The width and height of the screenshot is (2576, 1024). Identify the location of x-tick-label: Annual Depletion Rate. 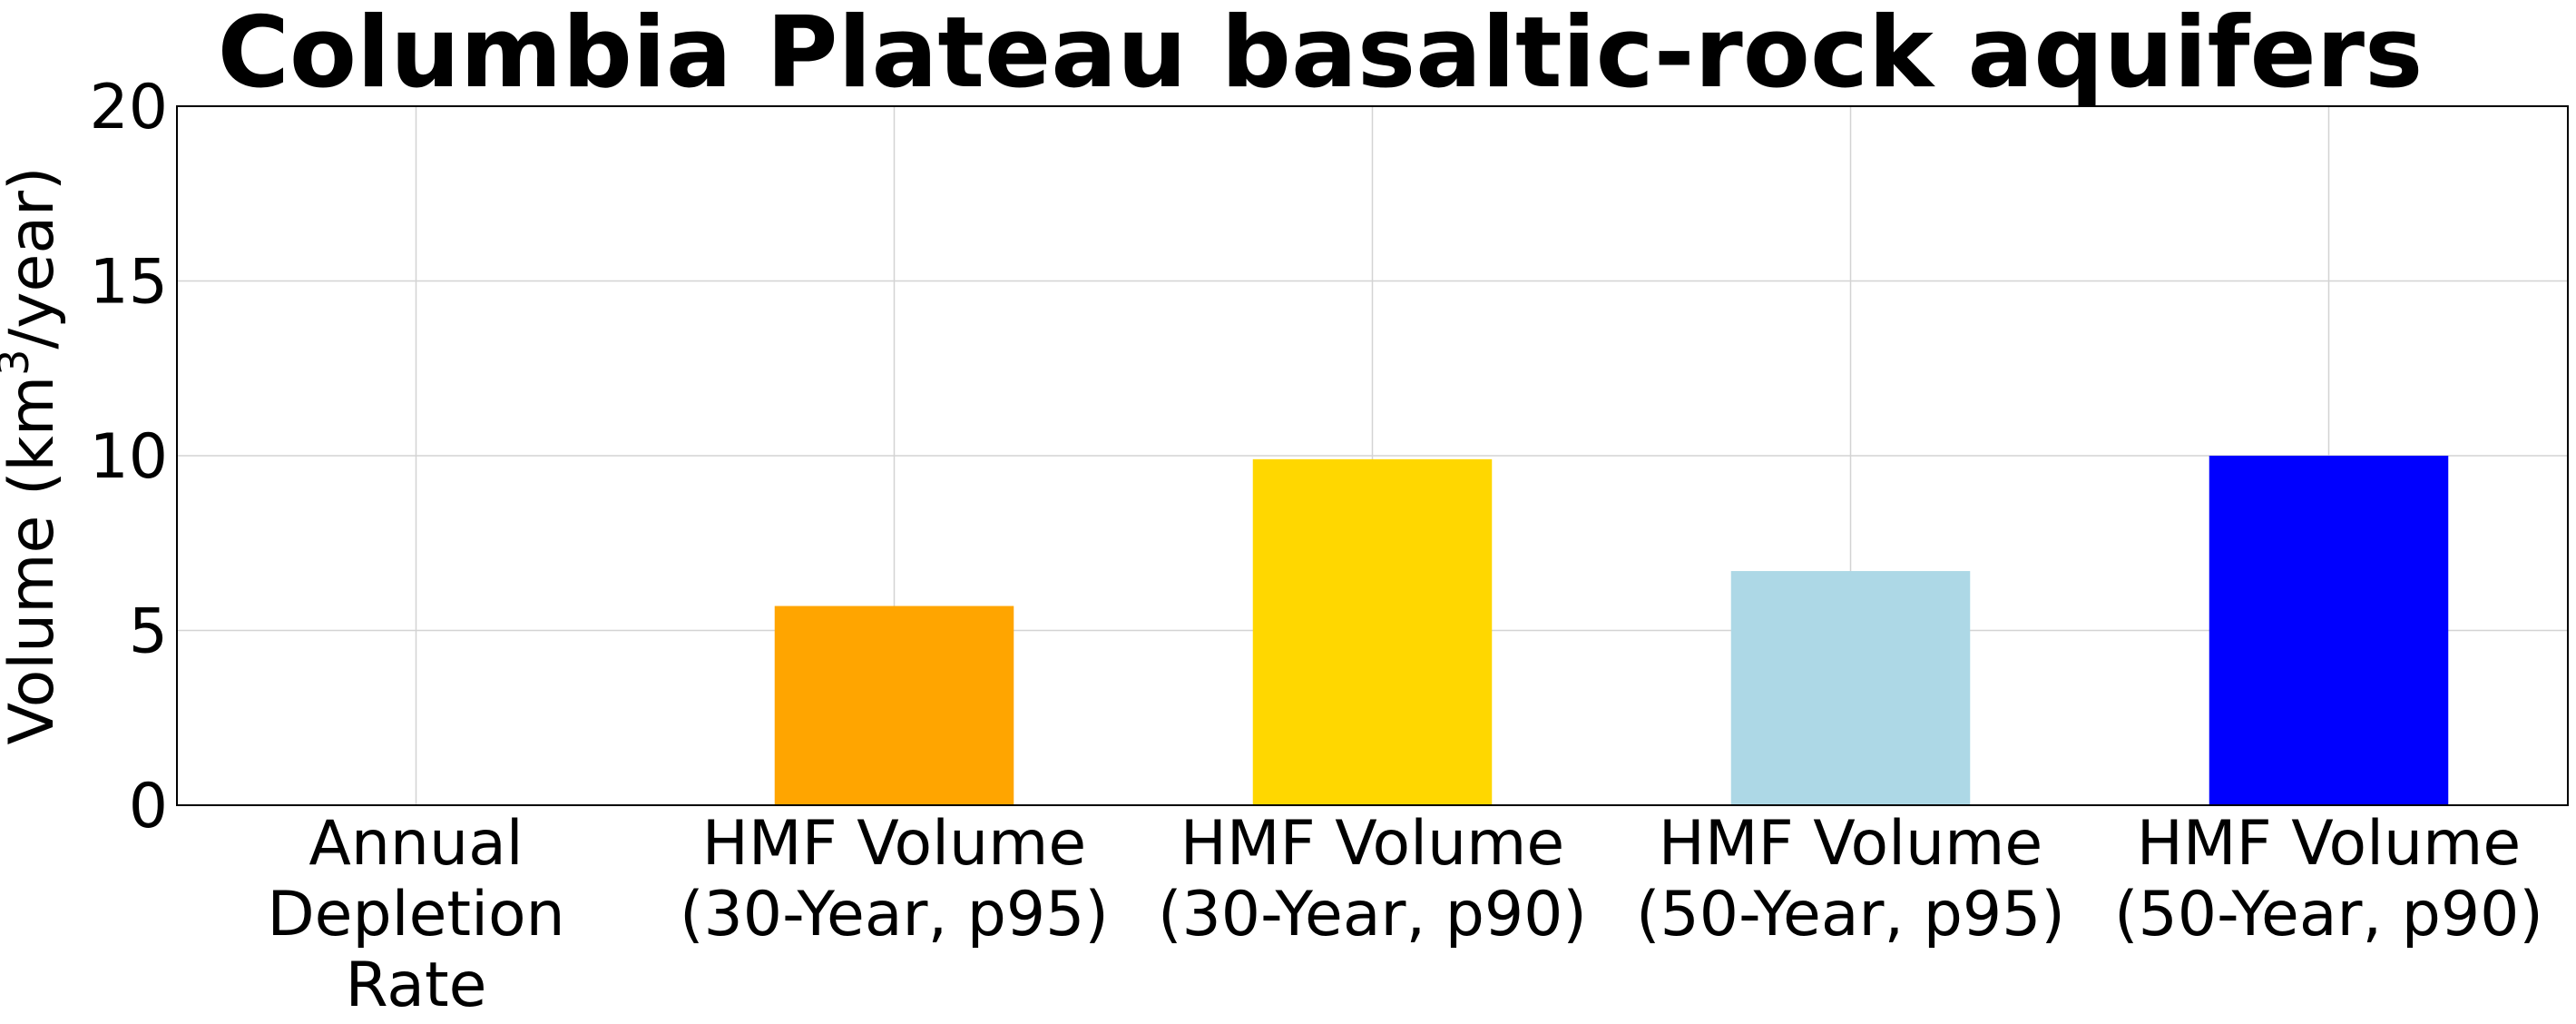
(415, 914).